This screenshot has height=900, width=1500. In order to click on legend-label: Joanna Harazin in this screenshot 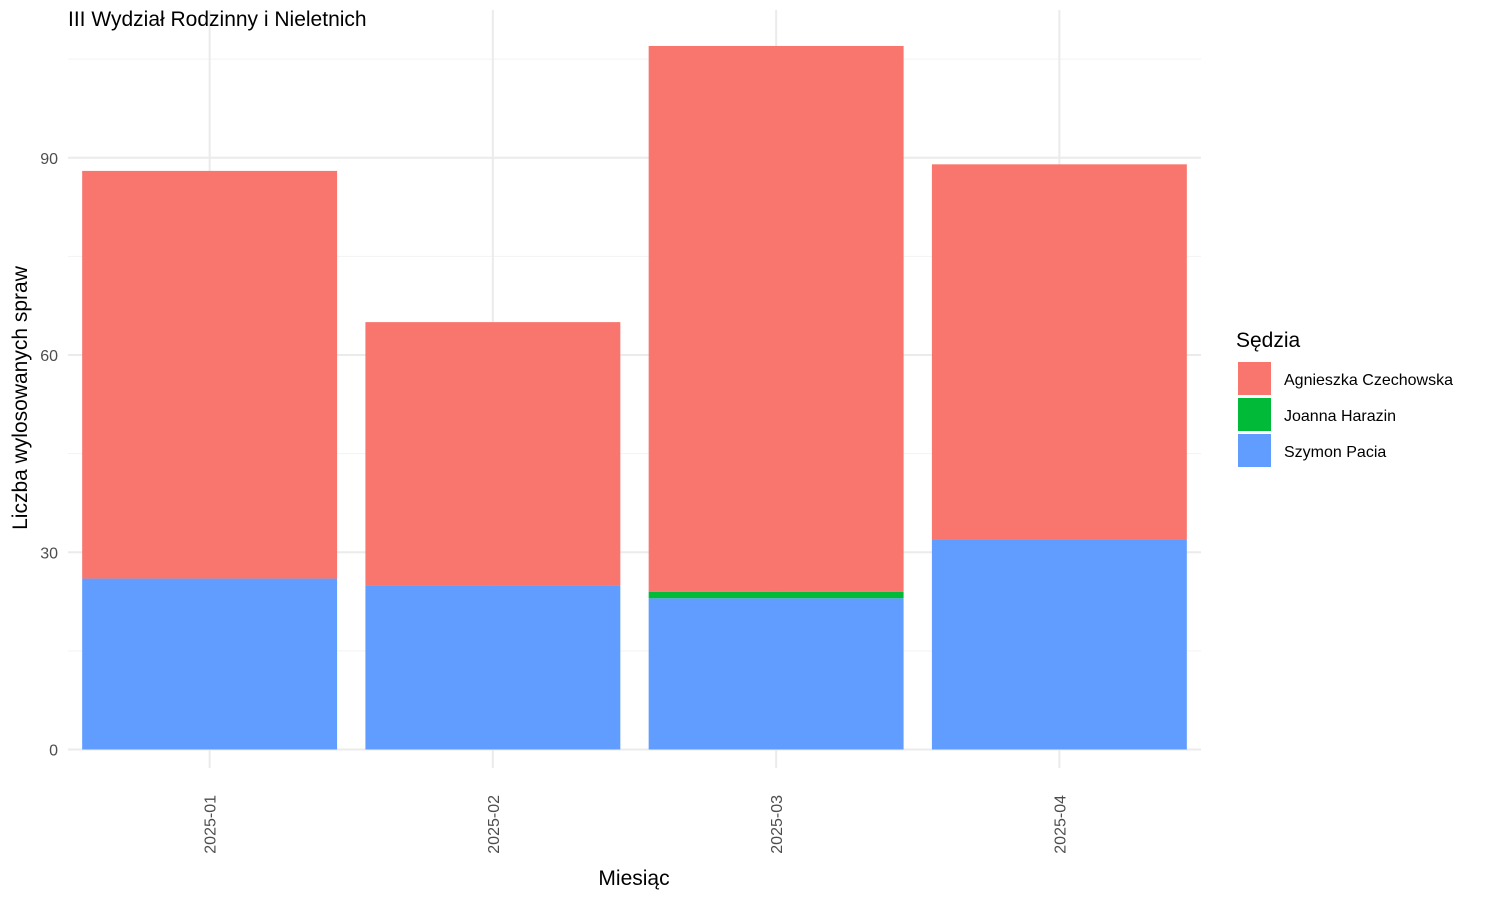, I will do `click(1340, 416)`.